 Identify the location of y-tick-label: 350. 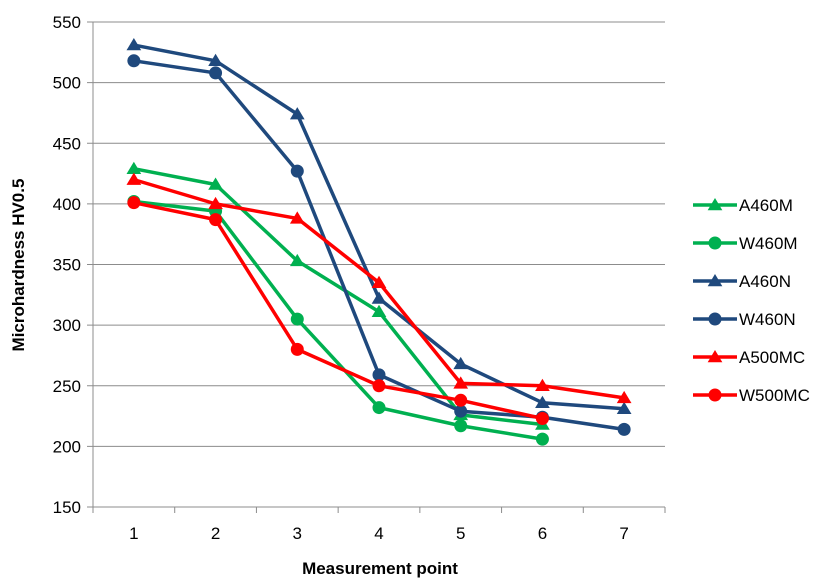
(67, 265).